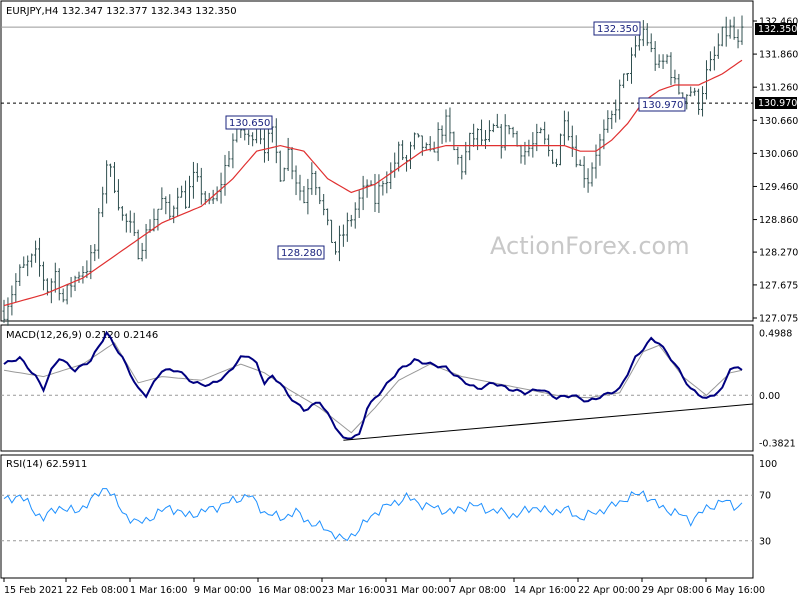  Describe the element at coordinates (33, 590) in the screenshot. I see `time-tick-label: 15 Feb 2021` at that location.